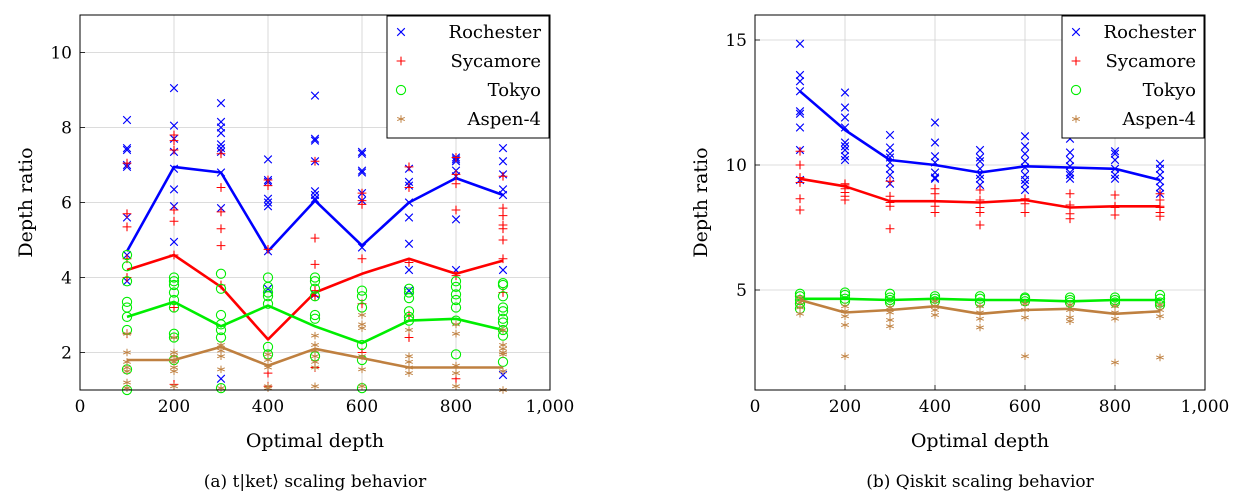 The height and width of the screenshot is (496, 1236). I want to click on legend: Rochester Sycamore Tokyo Aspen-4, so click(468, 77).